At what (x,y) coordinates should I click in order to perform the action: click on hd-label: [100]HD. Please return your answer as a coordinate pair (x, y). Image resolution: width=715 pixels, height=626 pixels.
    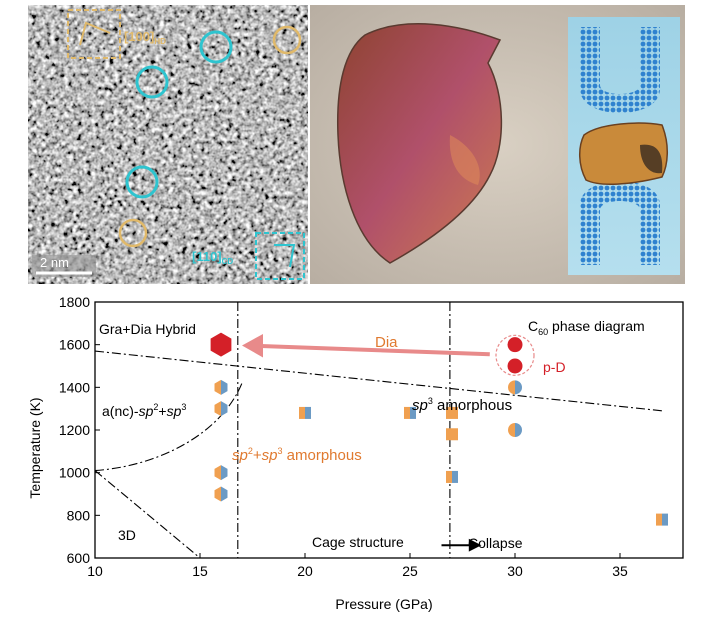
    Looking at the image, I should click on (145, 37).